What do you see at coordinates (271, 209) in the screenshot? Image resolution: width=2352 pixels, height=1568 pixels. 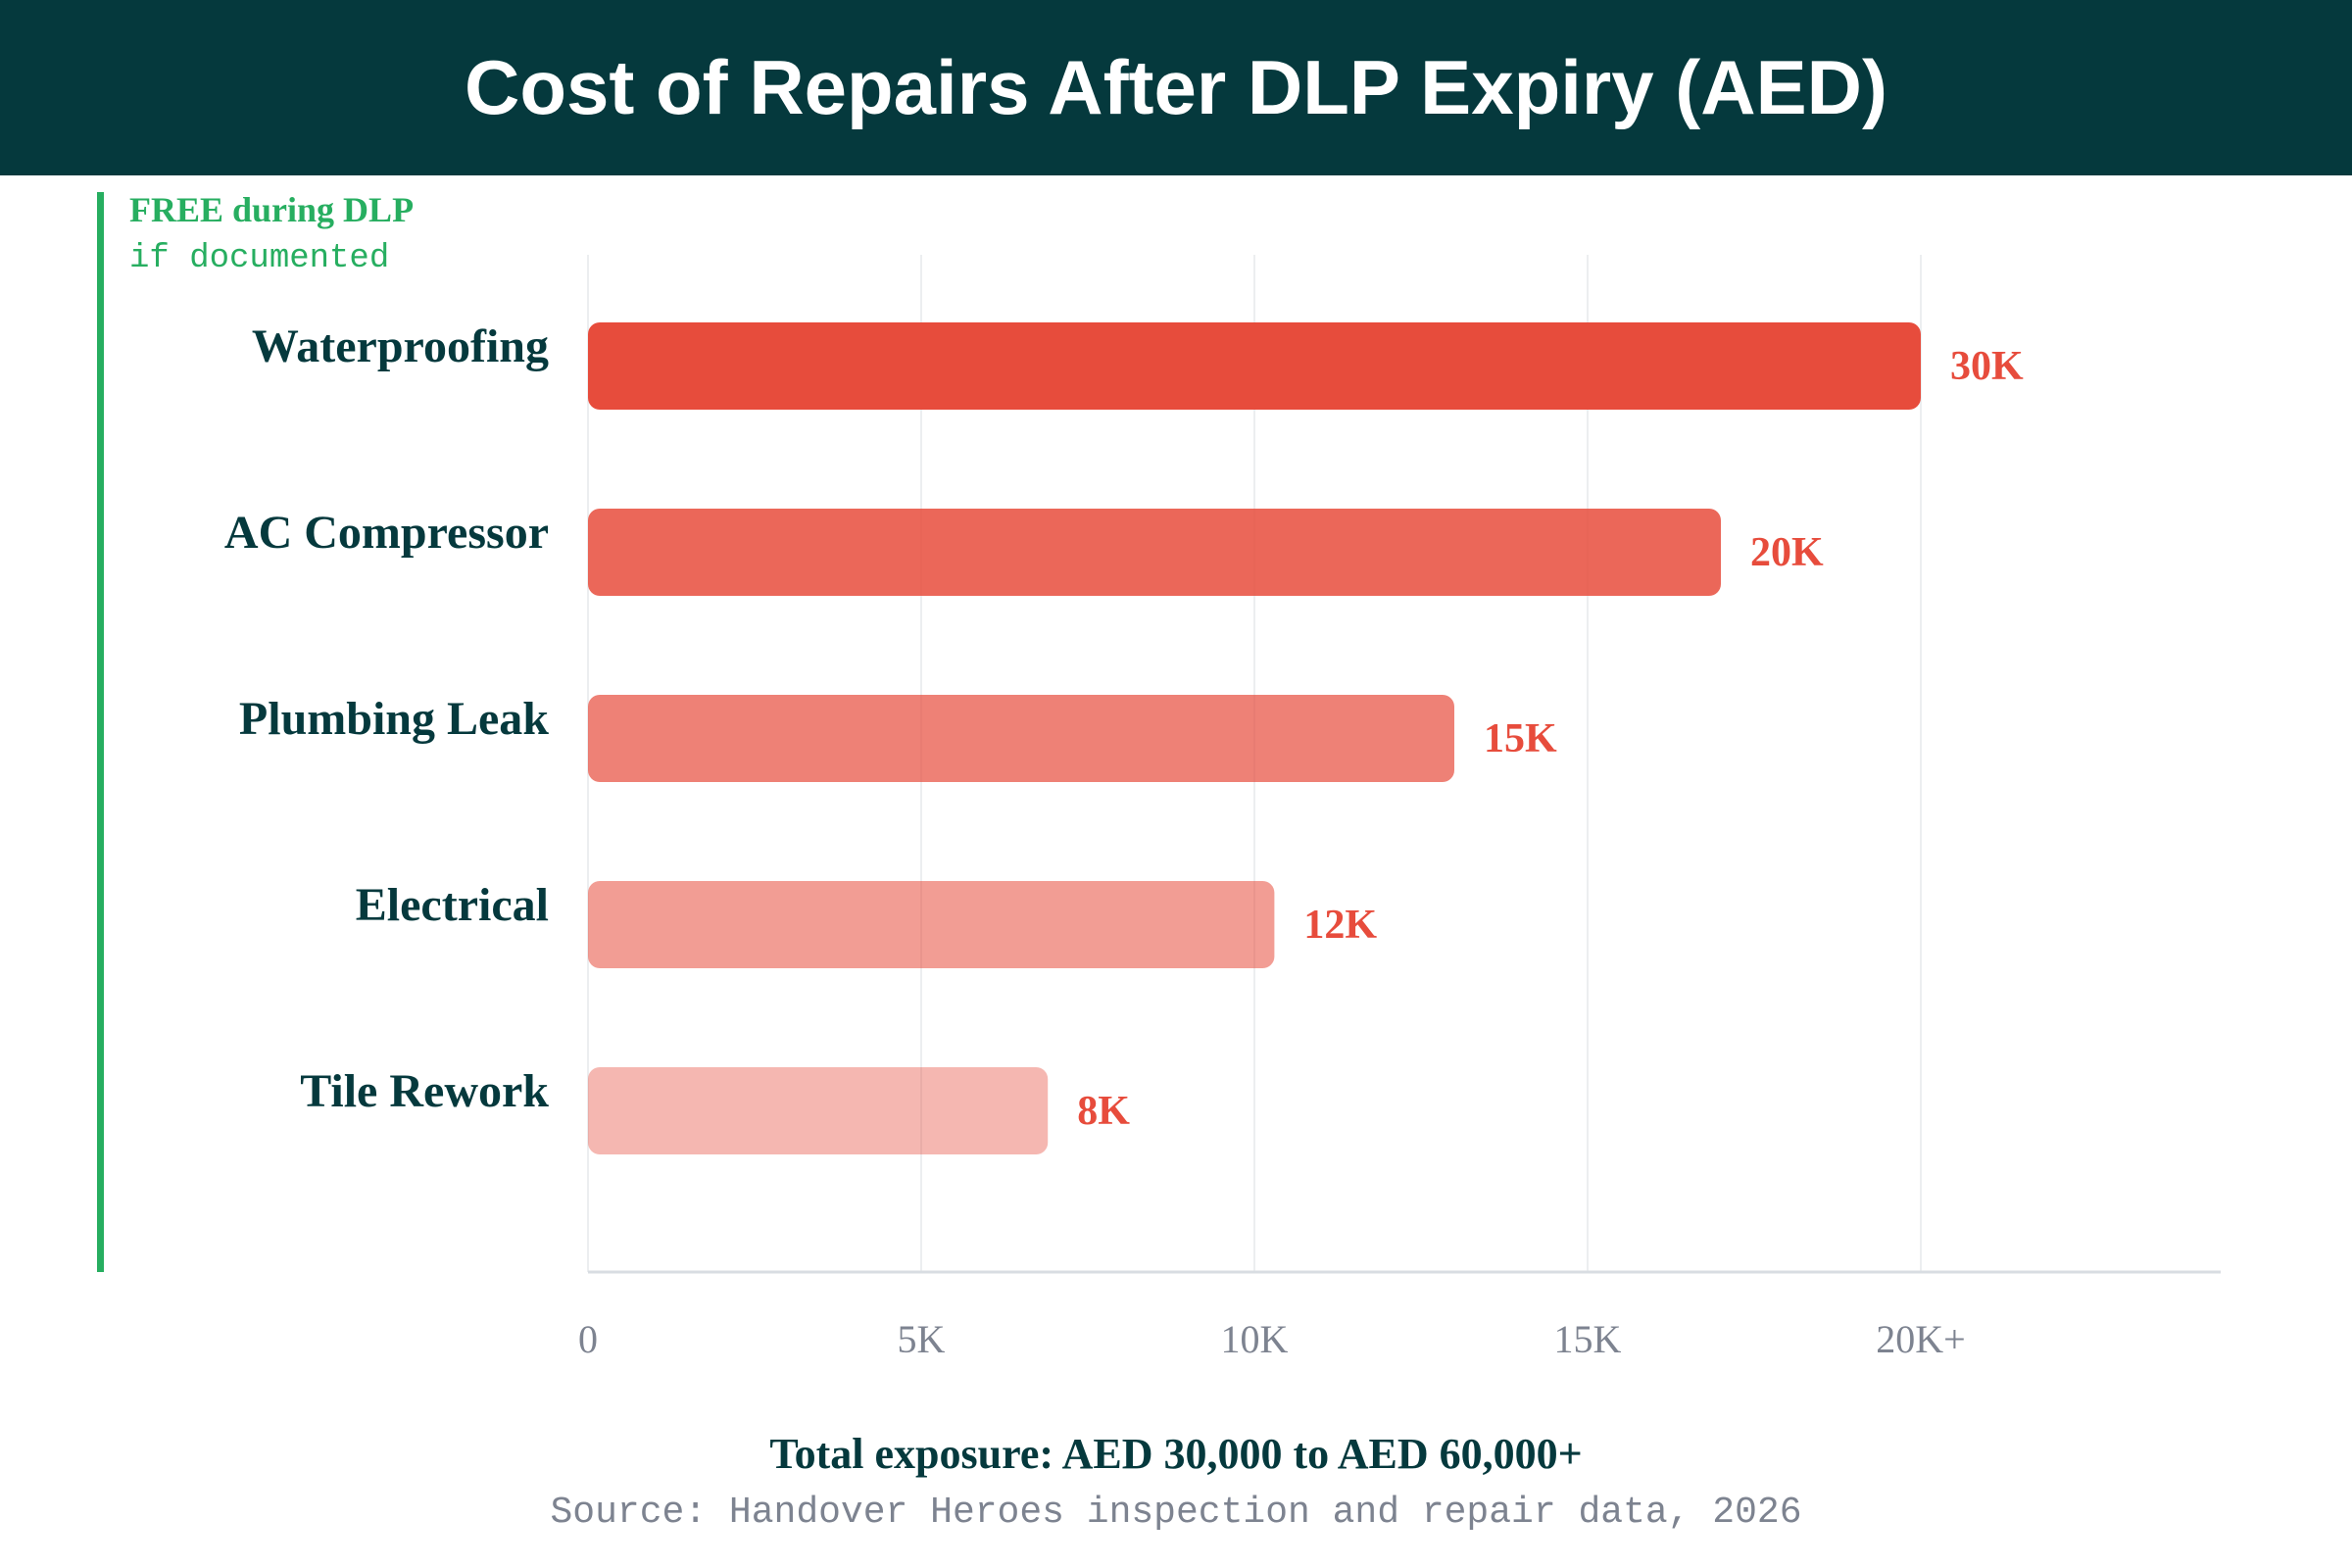 I see `annotation-line1: FREE during DLP` at bounding box center [271, 209].